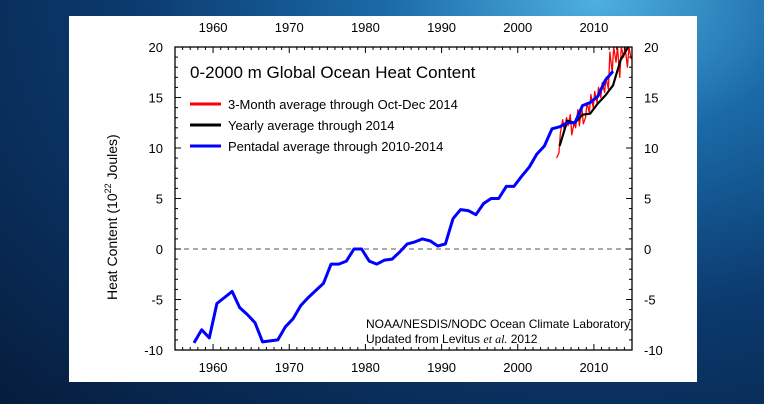 This screenshot has height=404, width=764. What do you see at coordinates (153, 350) in the screenshot?
I see `y-tick-label-left: -10` at bounding box center [153, 350].